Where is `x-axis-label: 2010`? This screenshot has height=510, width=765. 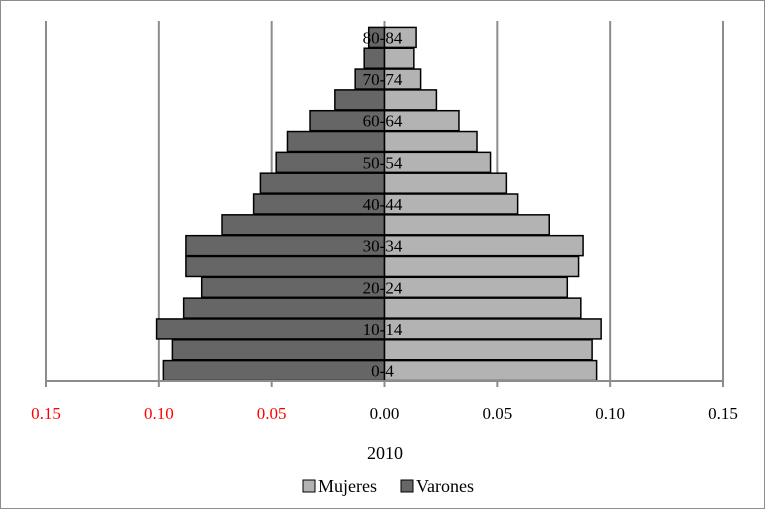
x-axis-label: 2010 is located at coordinates (385, 453).